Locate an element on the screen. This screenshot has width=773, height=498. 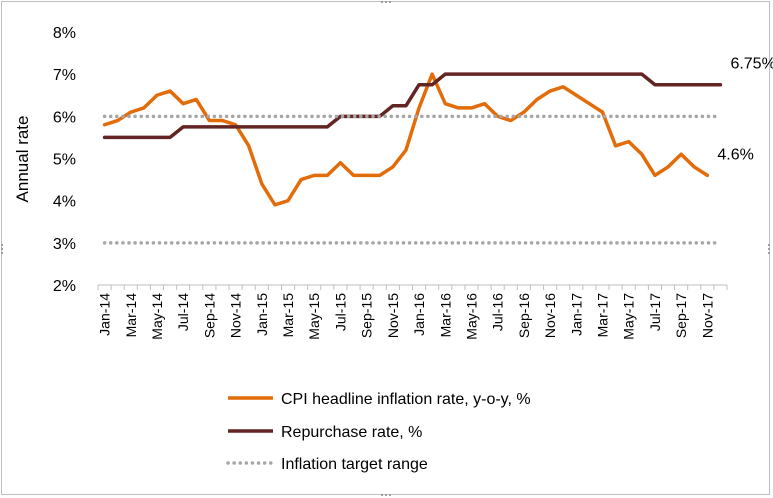
repurchase-rate-line is located at coordinates (412, 106).